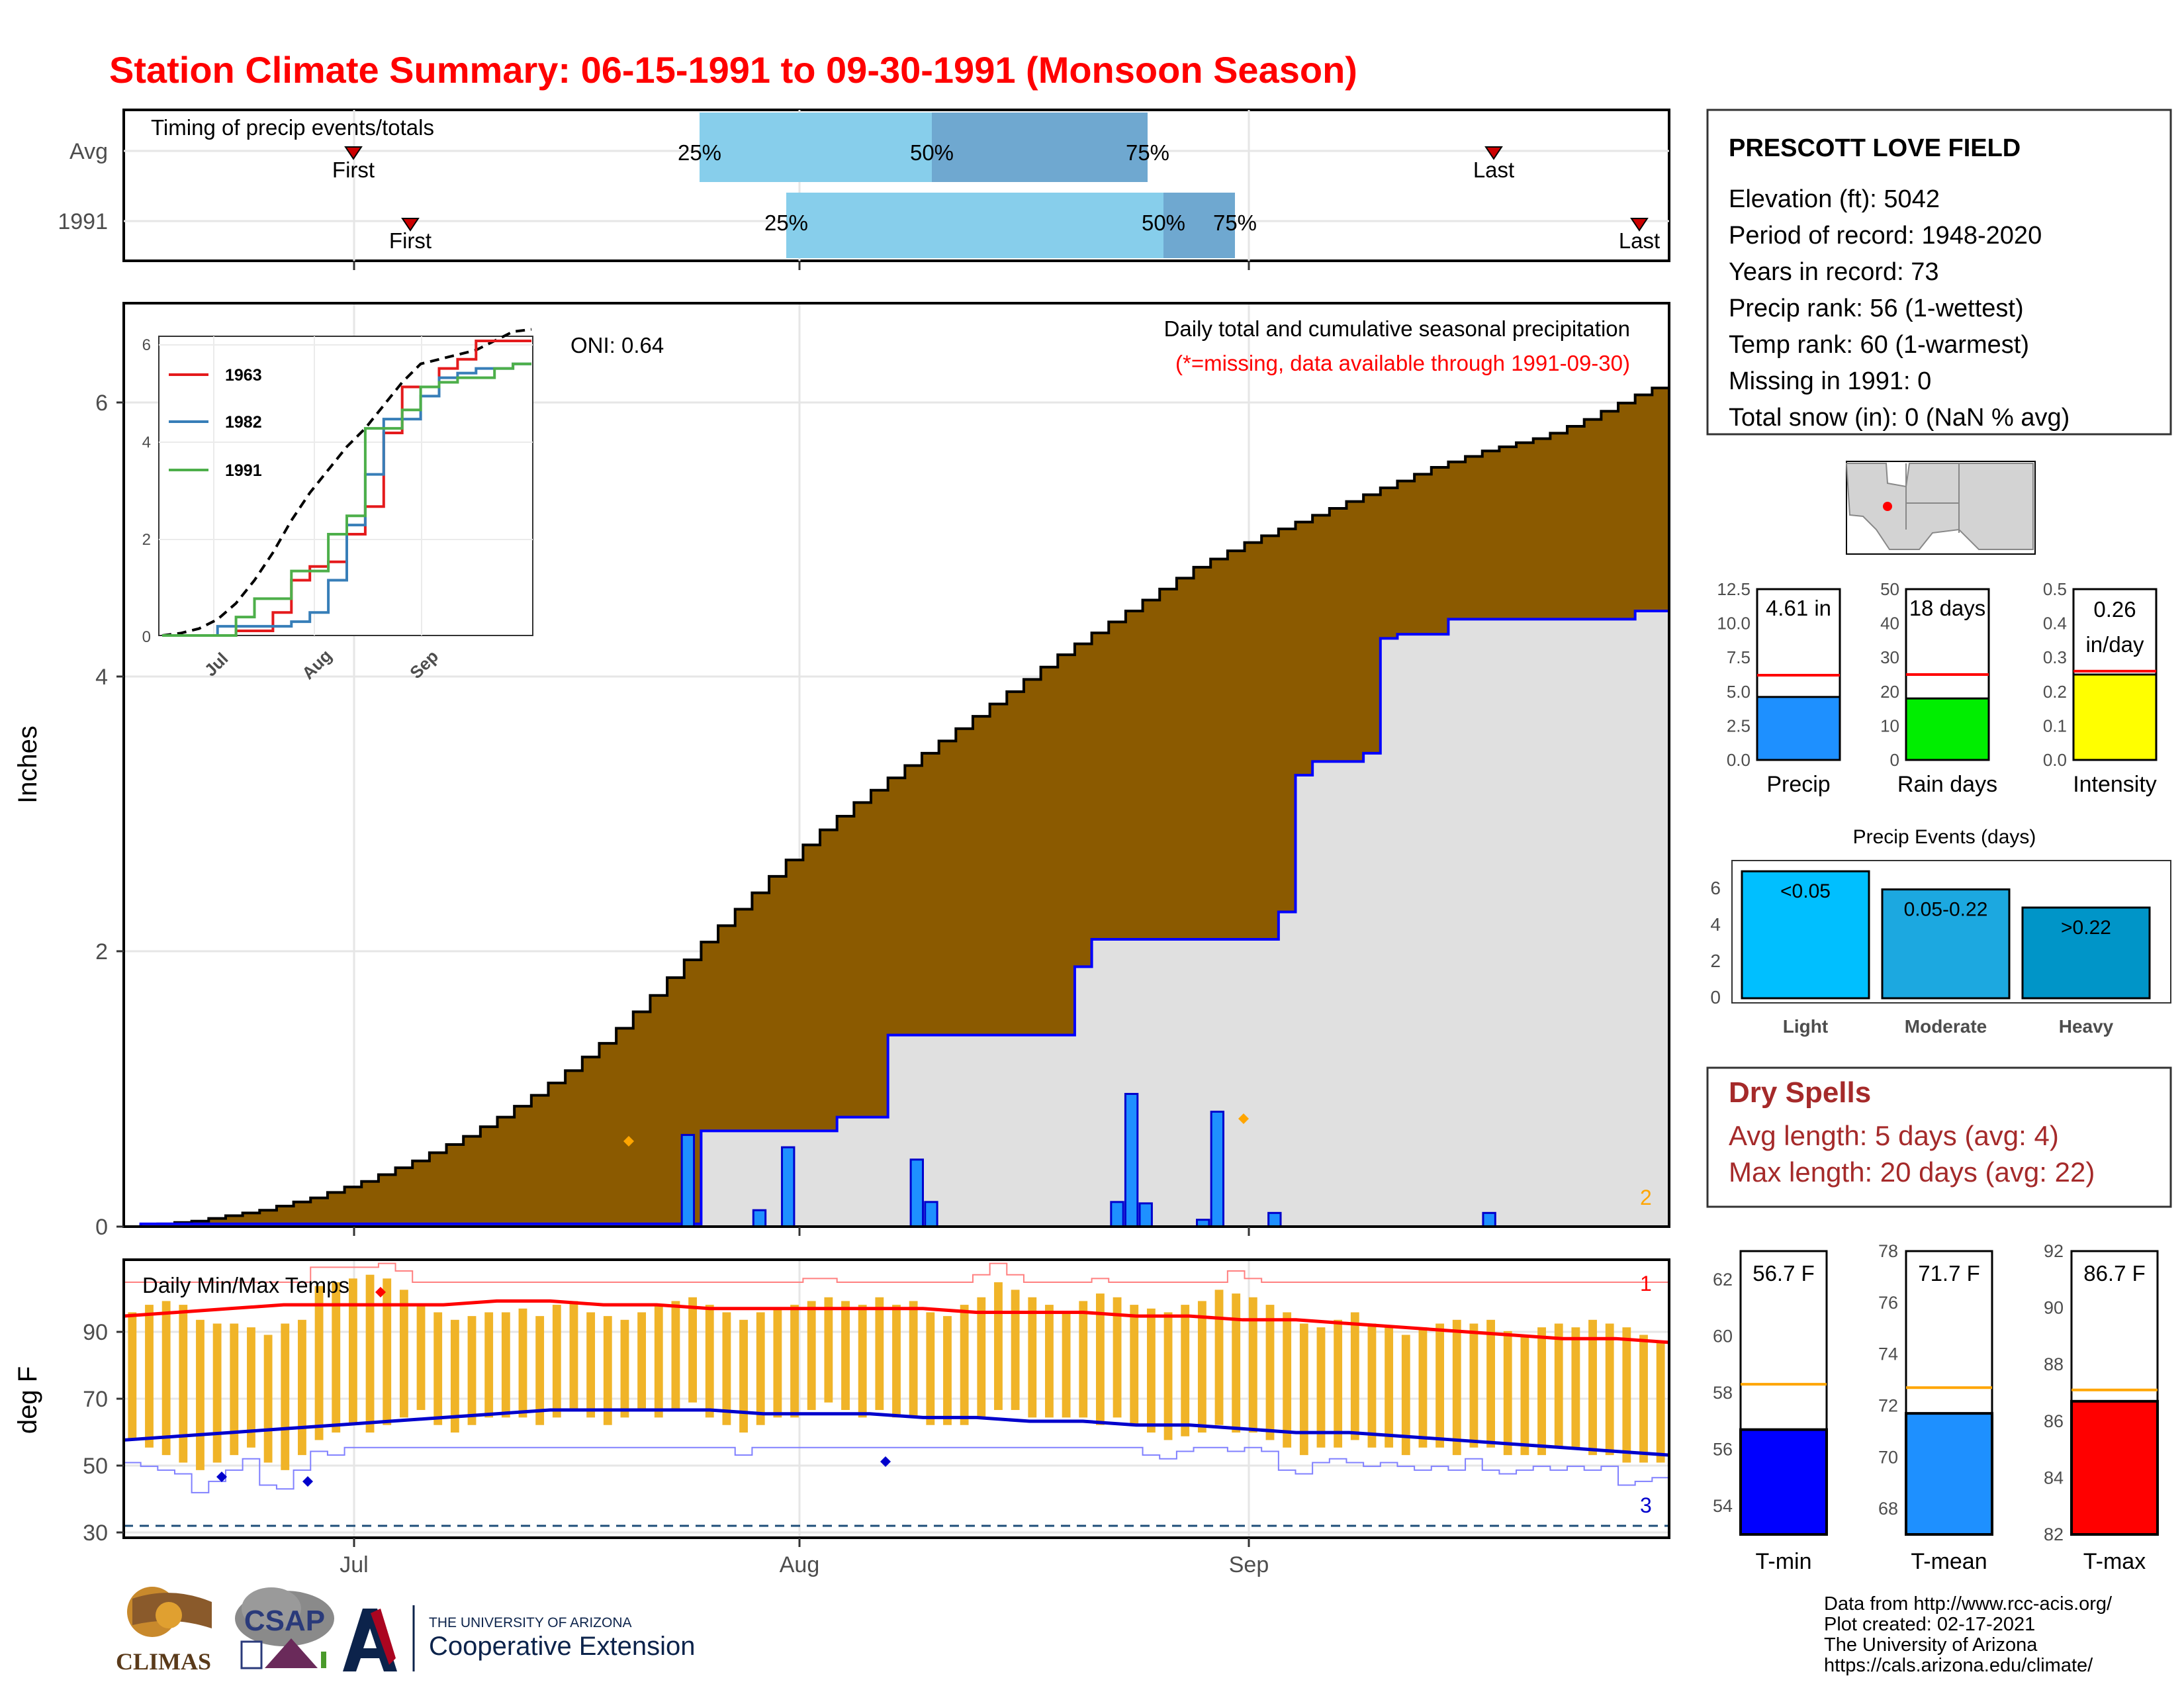 Image resolution: width=2184 pixels, height=1688 pixels. What do you see at coordinates (1877, 308) in the screenshot?
I see `station-precip-rank: Precip rank: 56 (1-wettest)` at bounding box center [1877, 308].